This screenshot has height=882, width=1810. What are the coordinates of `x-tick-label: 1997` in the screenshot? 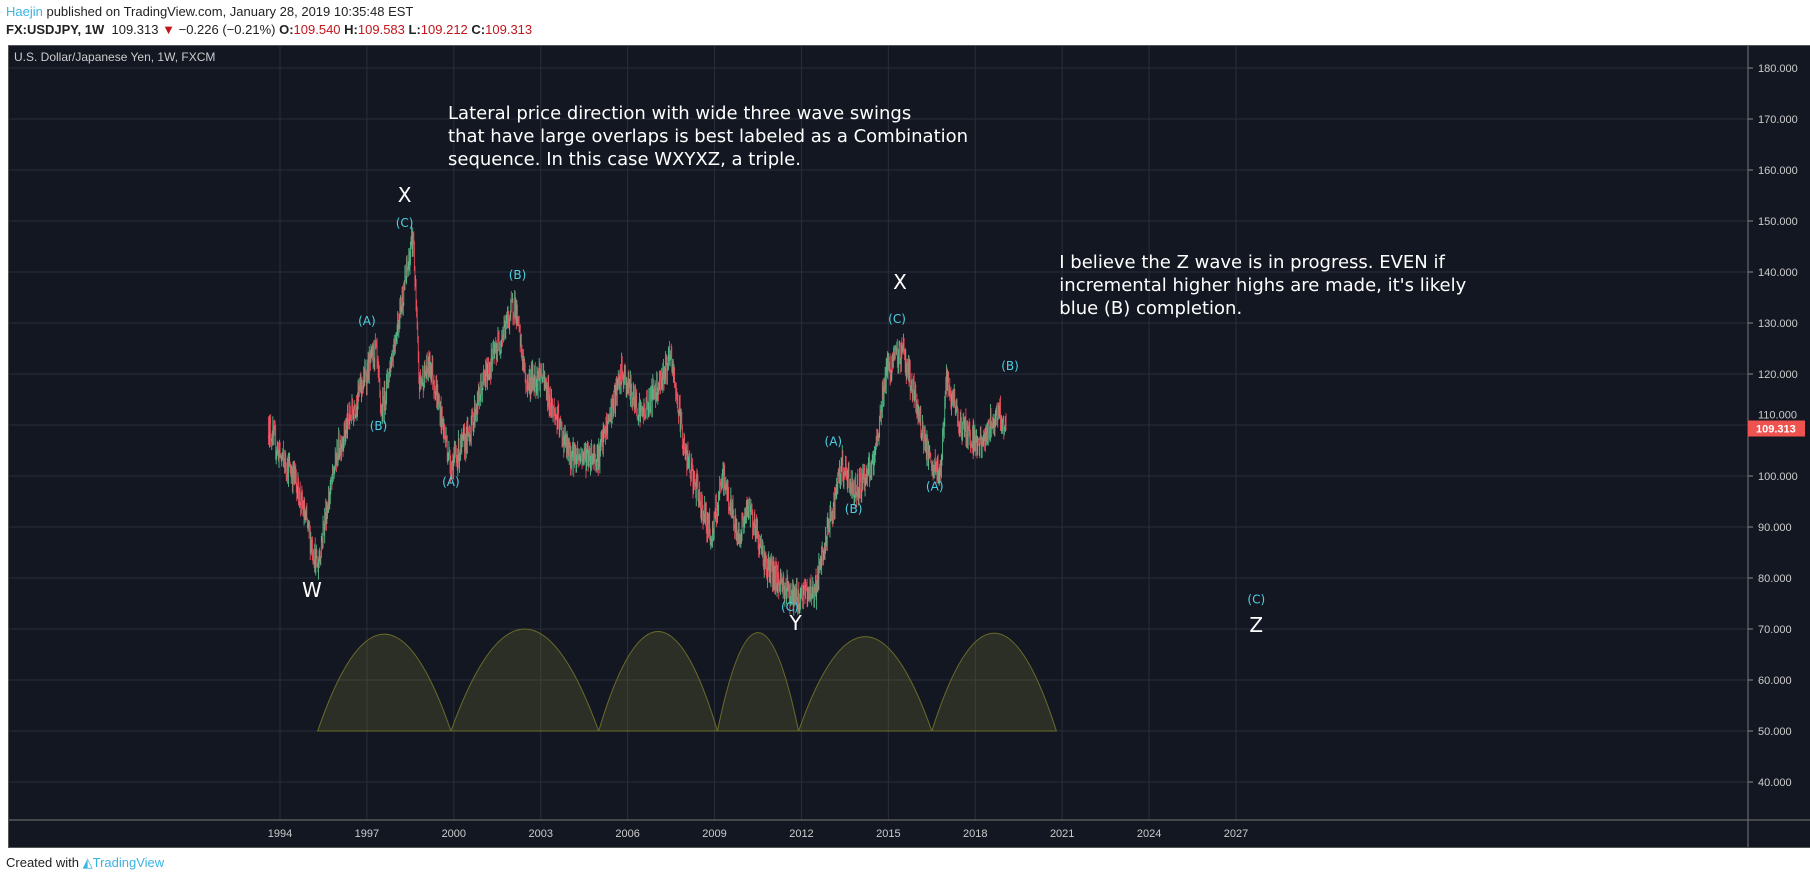 It's located at (367, 834).